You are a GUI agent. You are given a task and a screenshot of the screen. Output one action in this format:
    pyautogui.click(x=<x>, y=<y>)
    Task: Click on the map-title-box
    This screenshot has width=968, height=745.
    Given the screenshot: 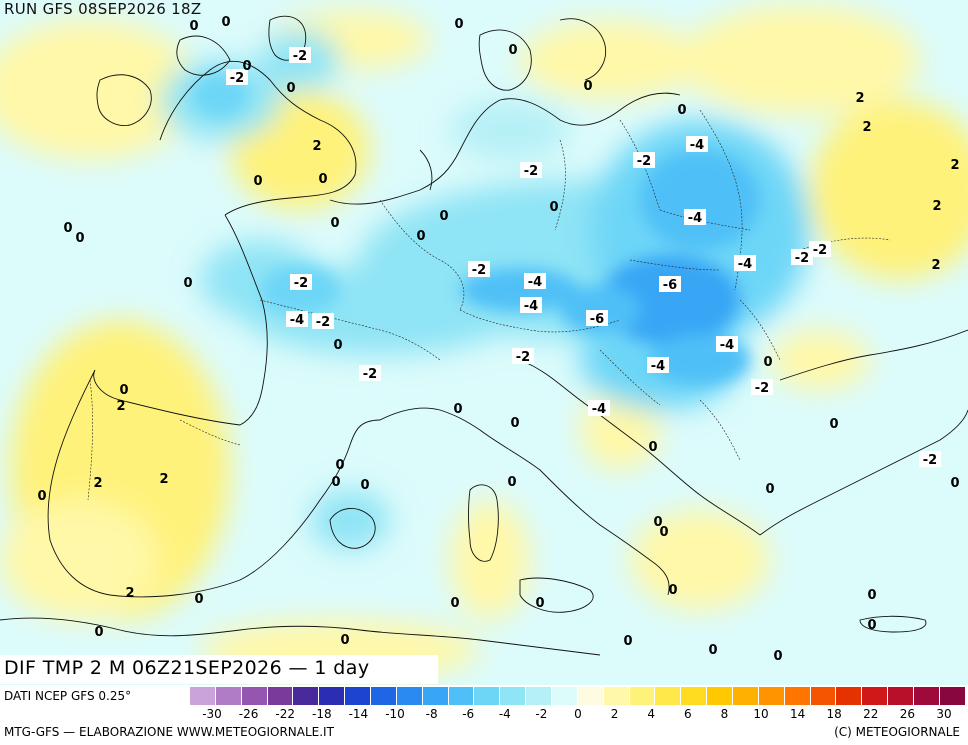 What is the action you would take?
    pyautogui.click(x=219, y=669)
    